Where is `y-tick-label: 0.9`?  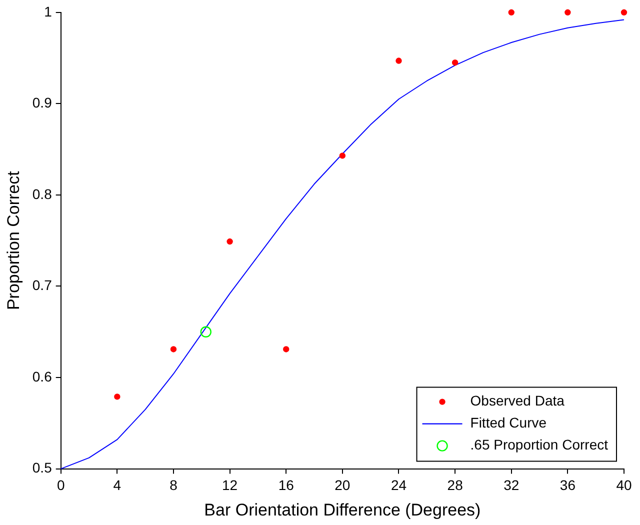 y-tick-label: 0.9 is located at coordinates (42, 102).